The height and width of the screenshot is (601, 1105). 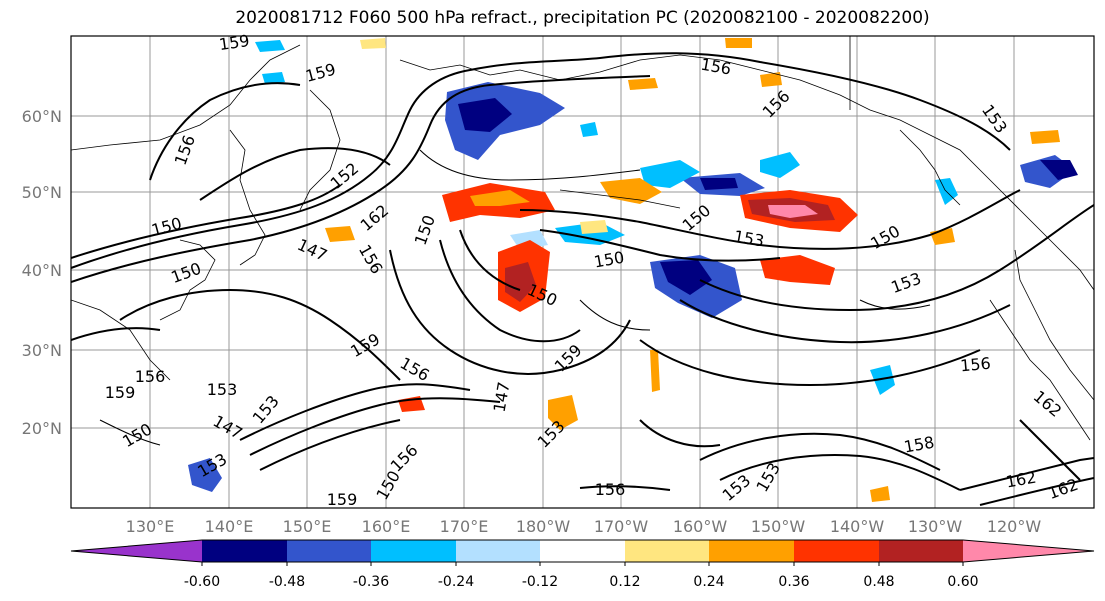 What do you see at coordinates (935, 526) in the screenshot?
I see `longitude-label: 130°W` at bounding box center [935, 526].